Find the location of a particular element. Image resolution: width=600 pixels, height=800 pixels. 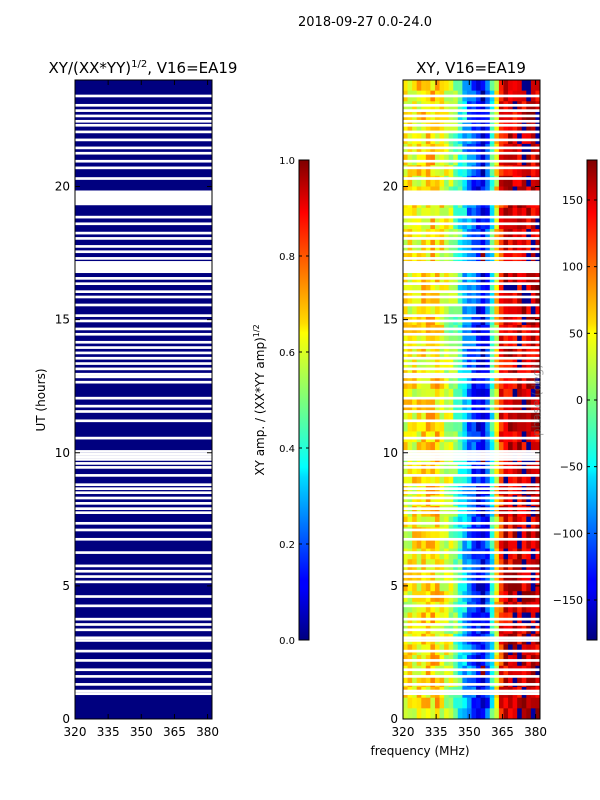

colorbar-tick-label: 0.6 is located at coordinates (287, 353).